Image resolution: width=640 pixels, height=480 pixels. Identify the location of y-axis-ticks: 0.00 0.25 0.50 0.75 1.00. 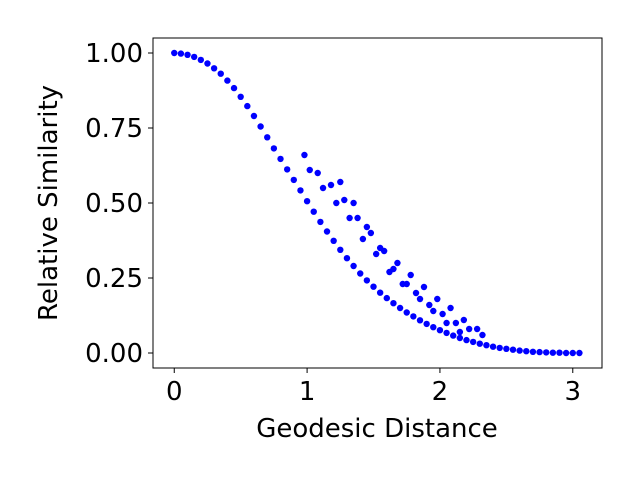
(119, 204).